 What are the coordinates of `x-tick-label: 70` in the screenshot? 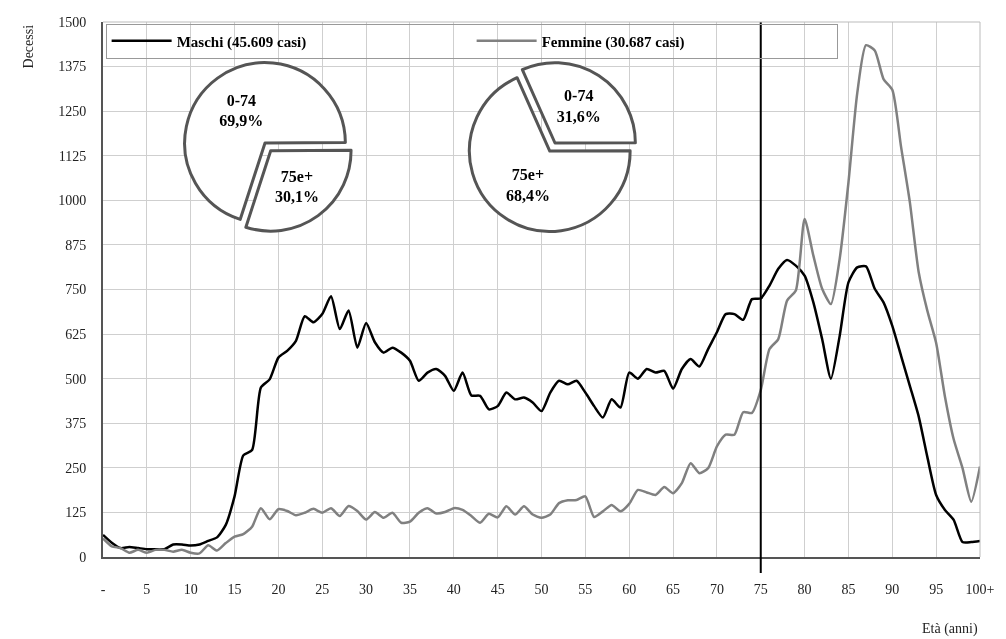 It's located at (716, 589).